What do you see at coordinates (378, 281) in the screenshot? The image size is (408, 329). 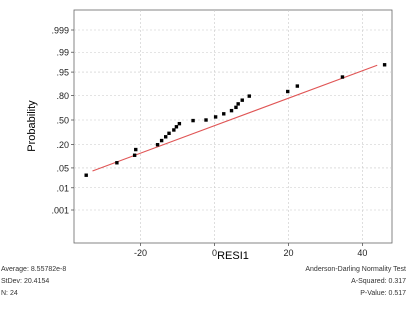 I see `stat-a-squared: A-Squared: 0.317` at bounding box center [378, 281].